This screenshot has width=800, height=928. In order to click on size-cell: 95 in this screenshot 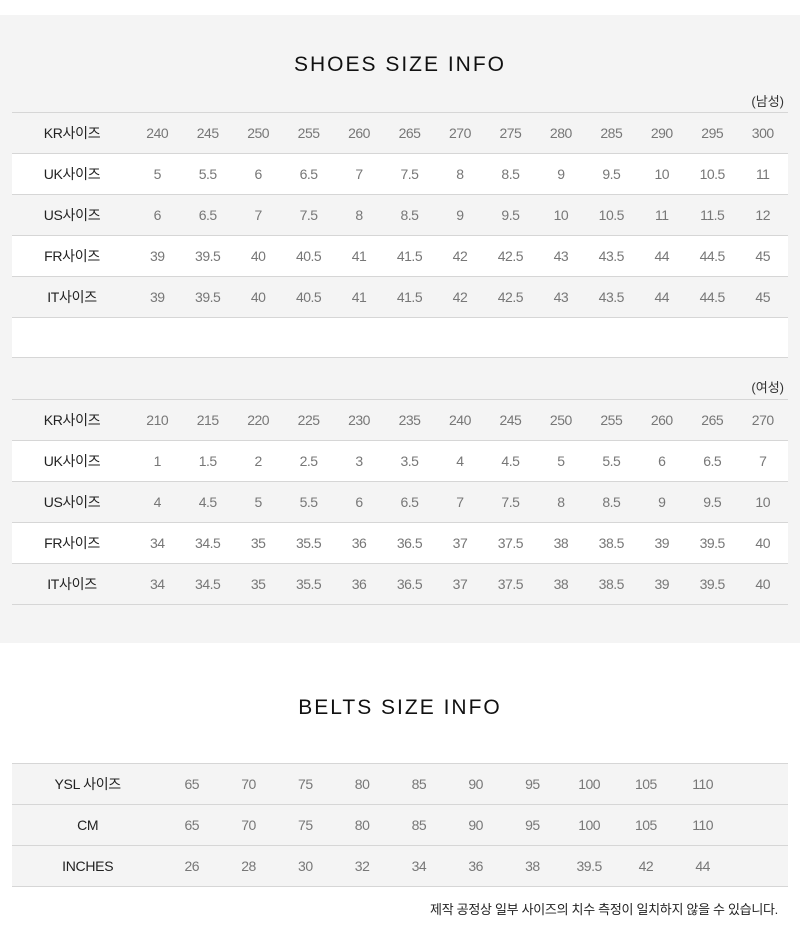, I will do `click(532, 784)`.